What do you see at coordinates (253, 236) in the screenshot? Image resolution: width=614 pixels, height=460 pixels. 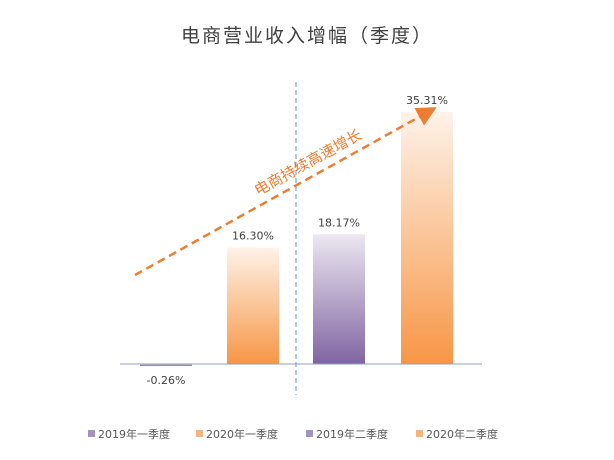 I see `data-label-2: 16.30%` at bounding box center [253, 236].